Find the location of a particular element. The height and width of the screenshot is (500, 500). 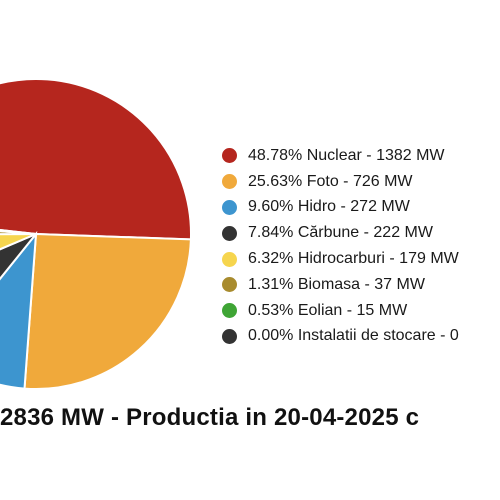

legend-label: 25.63% Foto - 726 MW is located at coordinates (330, 181).